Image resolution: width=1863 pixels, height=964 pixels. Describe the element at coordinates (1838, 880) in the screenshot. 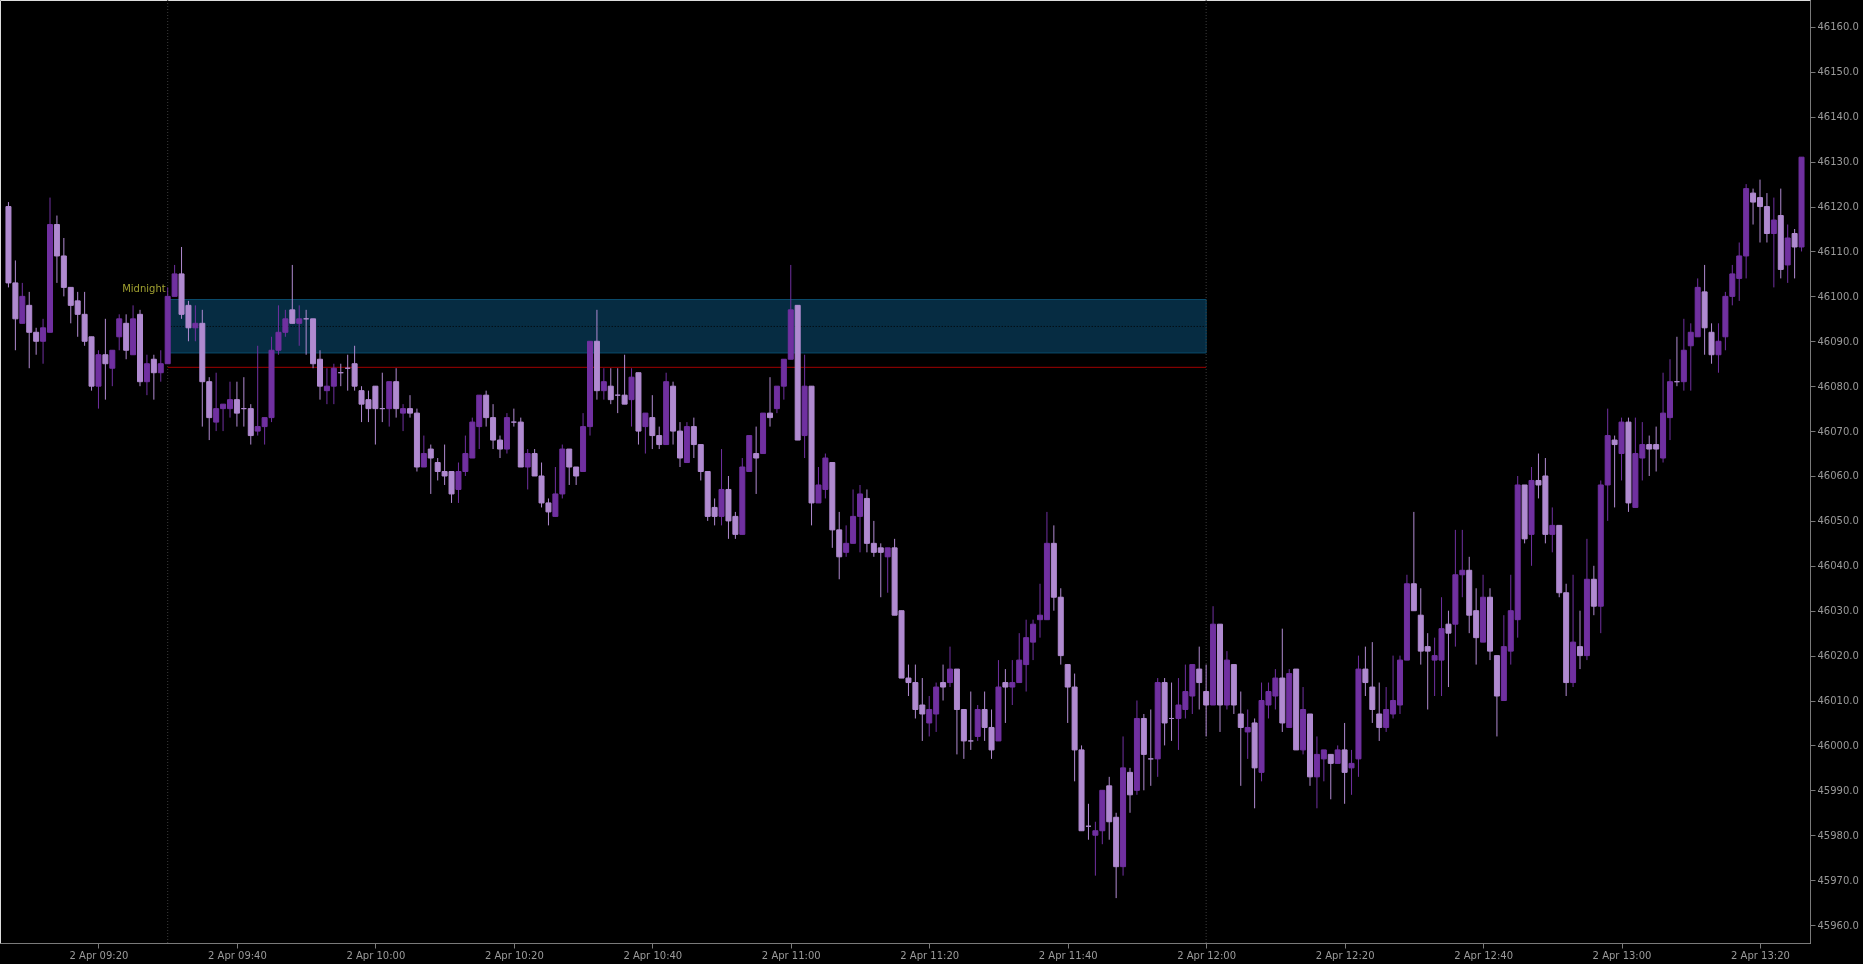

I see `y-tick-label: 45970.0` at that location.